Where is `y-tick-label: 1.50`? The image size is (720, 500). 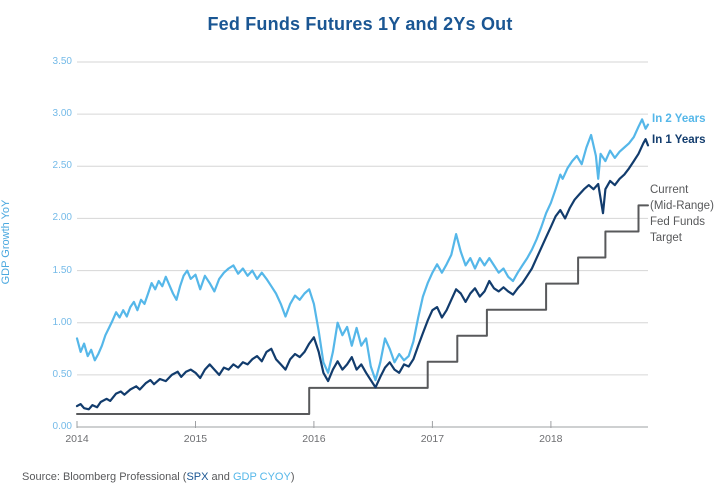 y-tick-label: 1.50 is located at coordinates (62, 270).